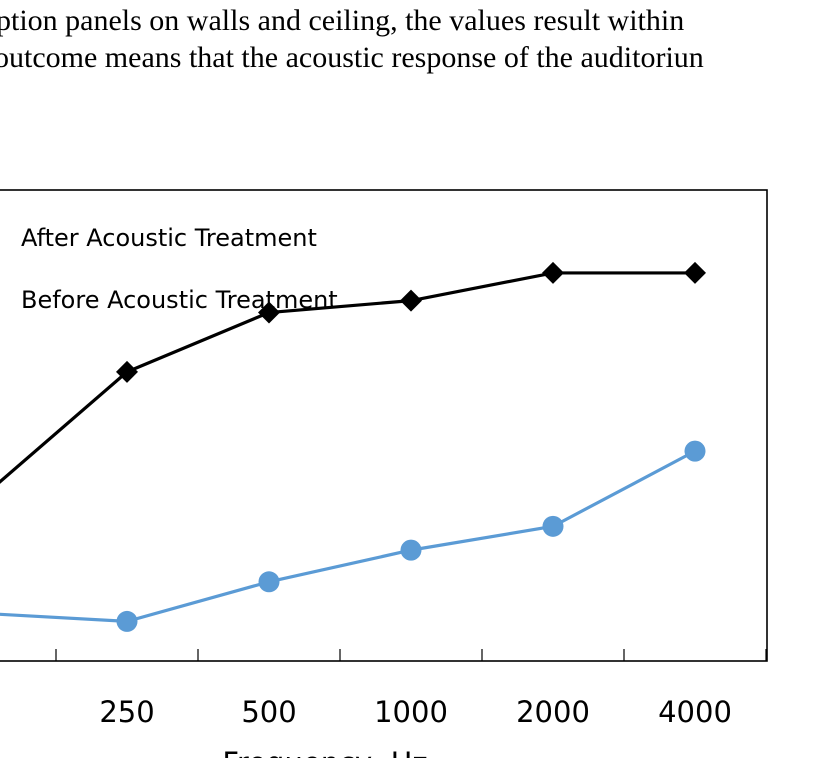 This screenshot has height=758, width=832. Describe the element at coordinates (411, 712) in the screenshot. I see `x-tick-label: 1000` at that location.